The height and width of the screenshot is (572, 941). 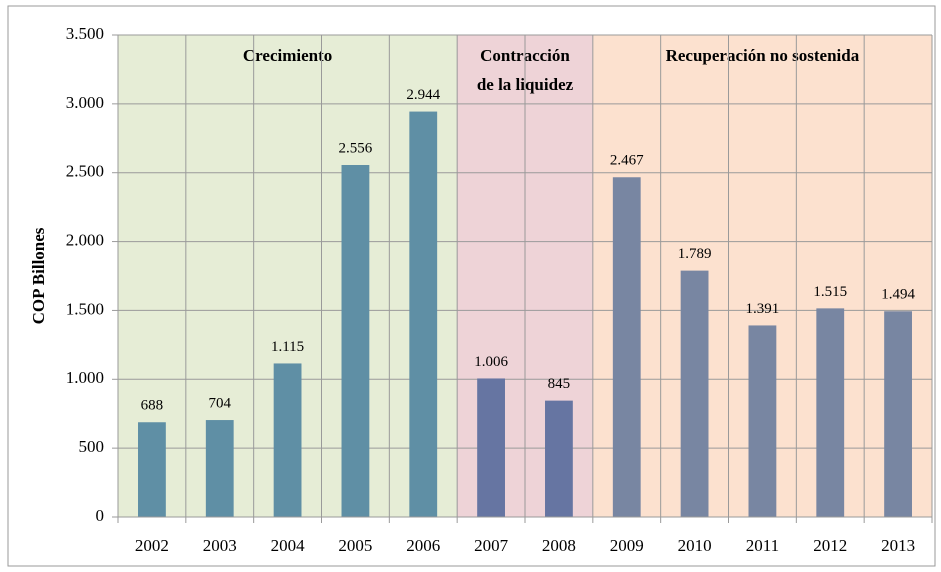 What do you see at coordinates (85, 308) in the screenshot?
I see `y-tick-label: 1.500` at bounding box center [85, 308].